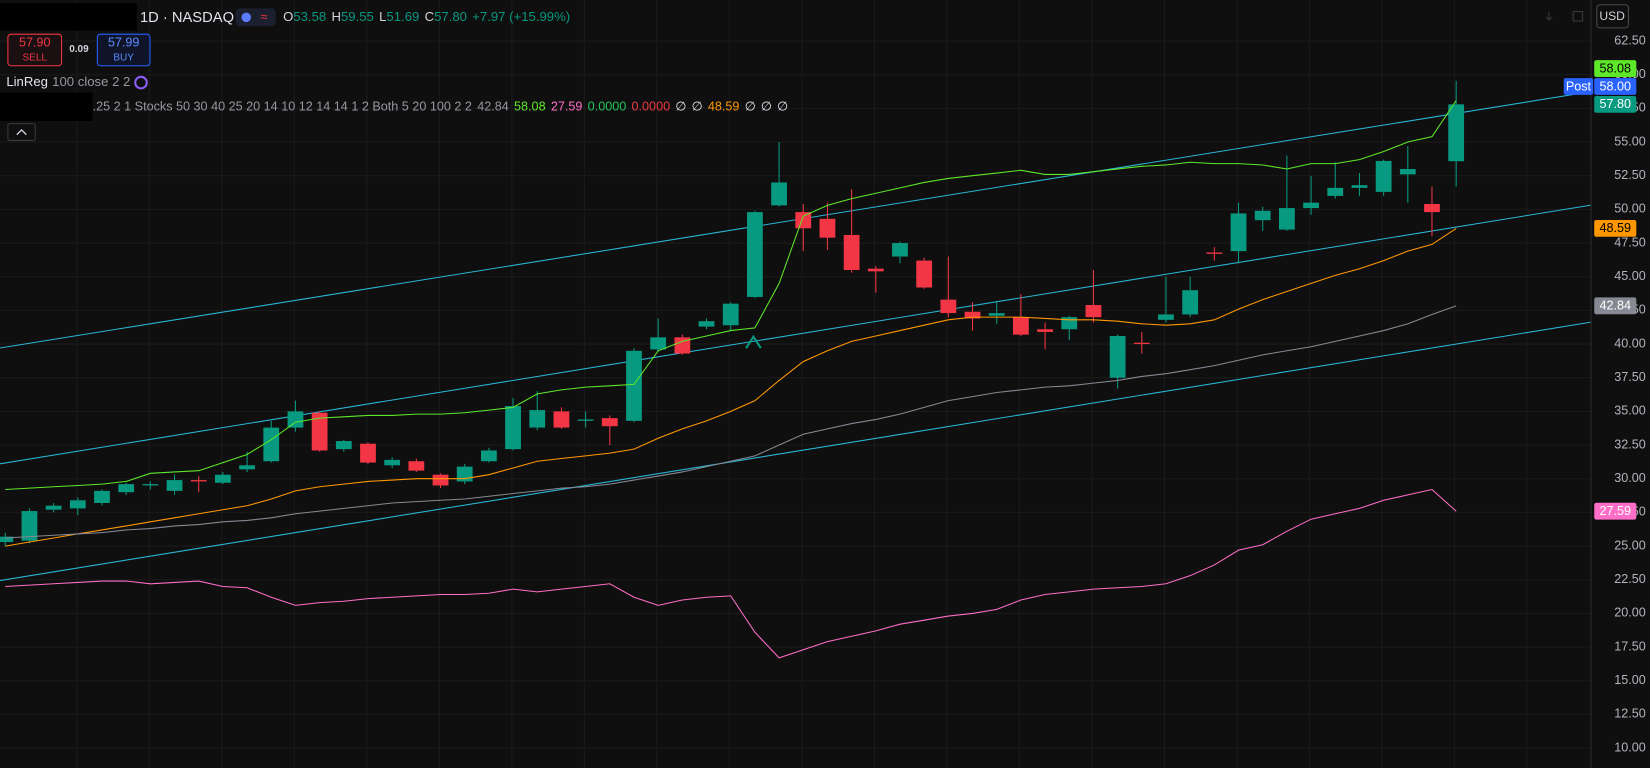  What do you see at coordinates (91, 82) in the screenshot?
I see `indicator-params: 100 close 2 2` at bounding box center [91, 82].